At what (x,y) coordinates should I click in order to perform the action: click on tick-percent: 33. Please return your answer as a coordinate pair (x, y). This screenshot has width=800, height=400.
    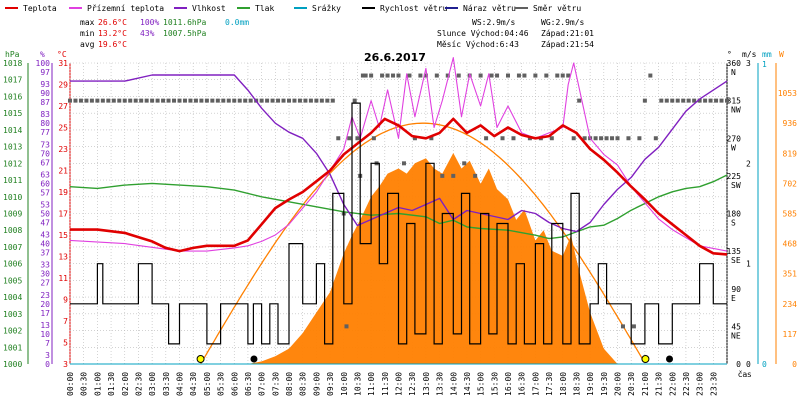
    Looking at the image, I should click on (45, 265).